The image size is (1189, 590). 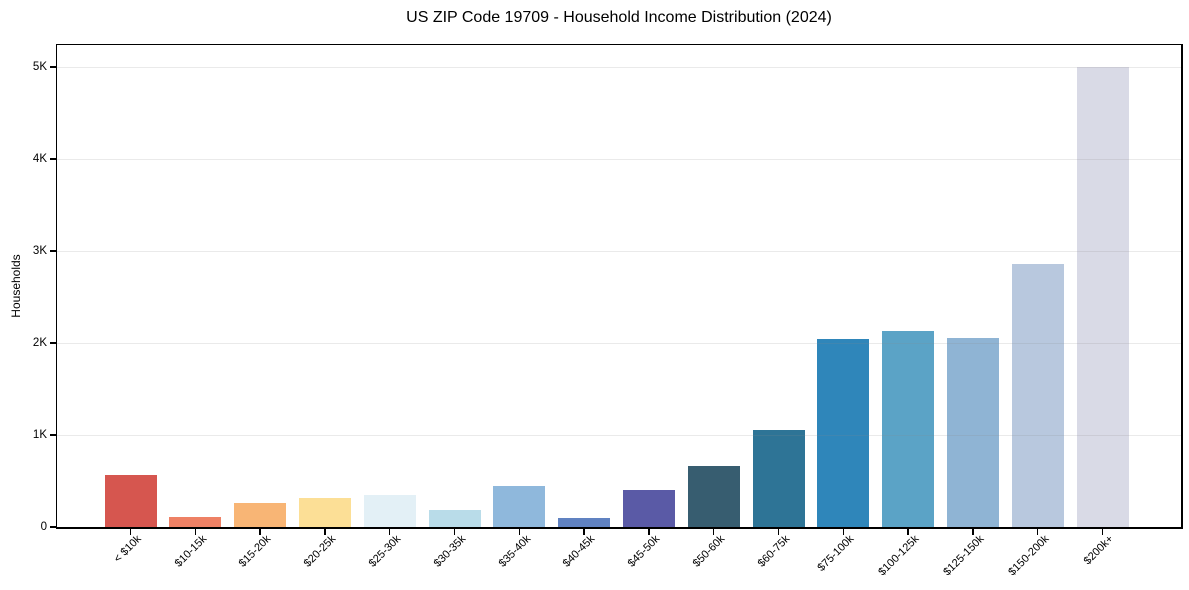 I want to click on bar-10k, so click(x=130, y=500).